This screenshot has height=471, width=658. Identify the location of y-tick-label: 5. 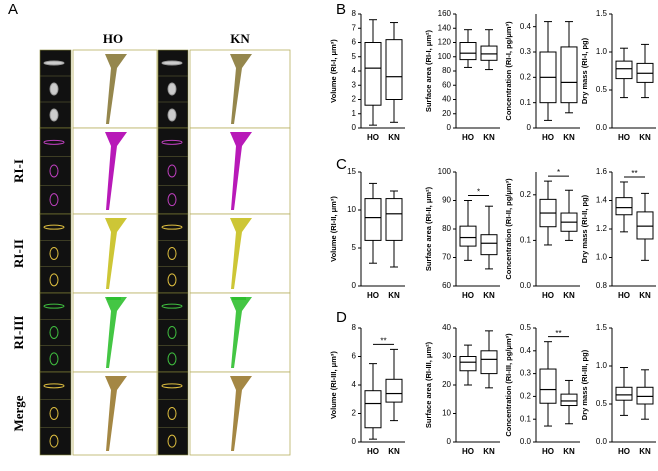
(354, 247).